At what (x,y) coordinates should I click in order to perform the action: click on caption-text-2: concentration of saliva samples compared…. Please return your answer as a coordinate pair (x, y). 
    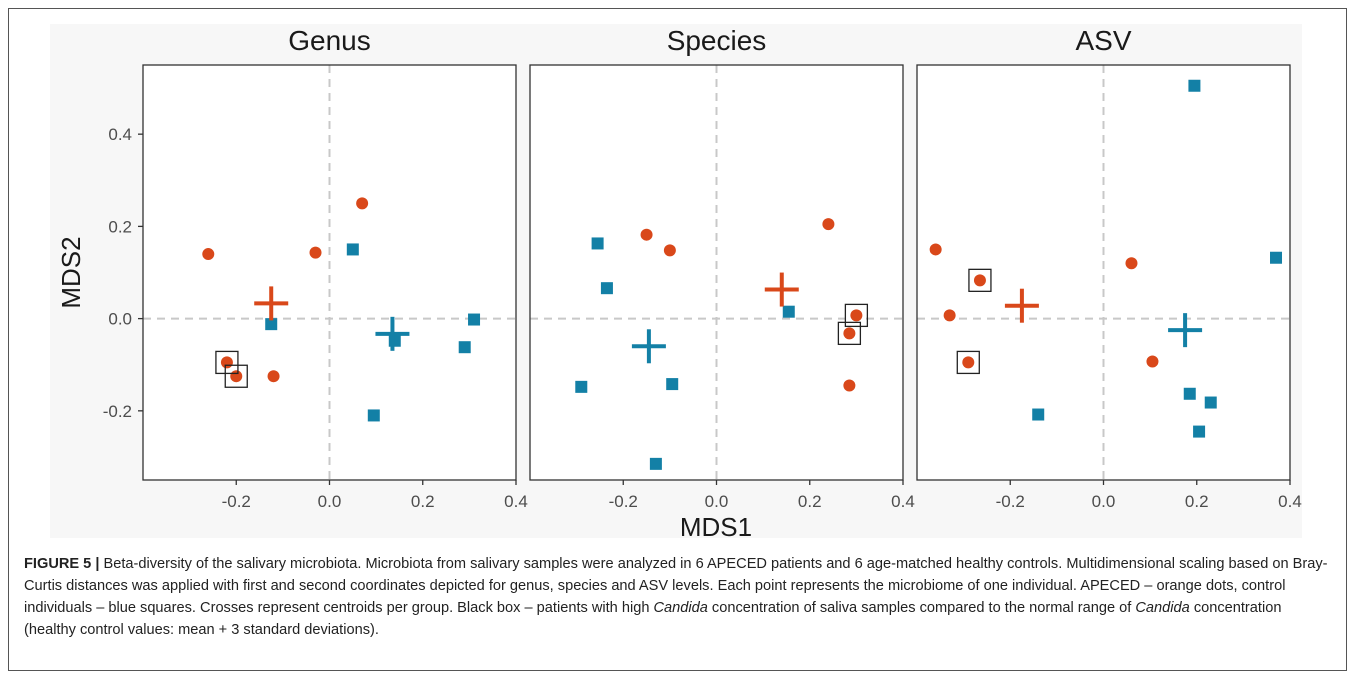
    Looking at the image, I should click on (921, 608).